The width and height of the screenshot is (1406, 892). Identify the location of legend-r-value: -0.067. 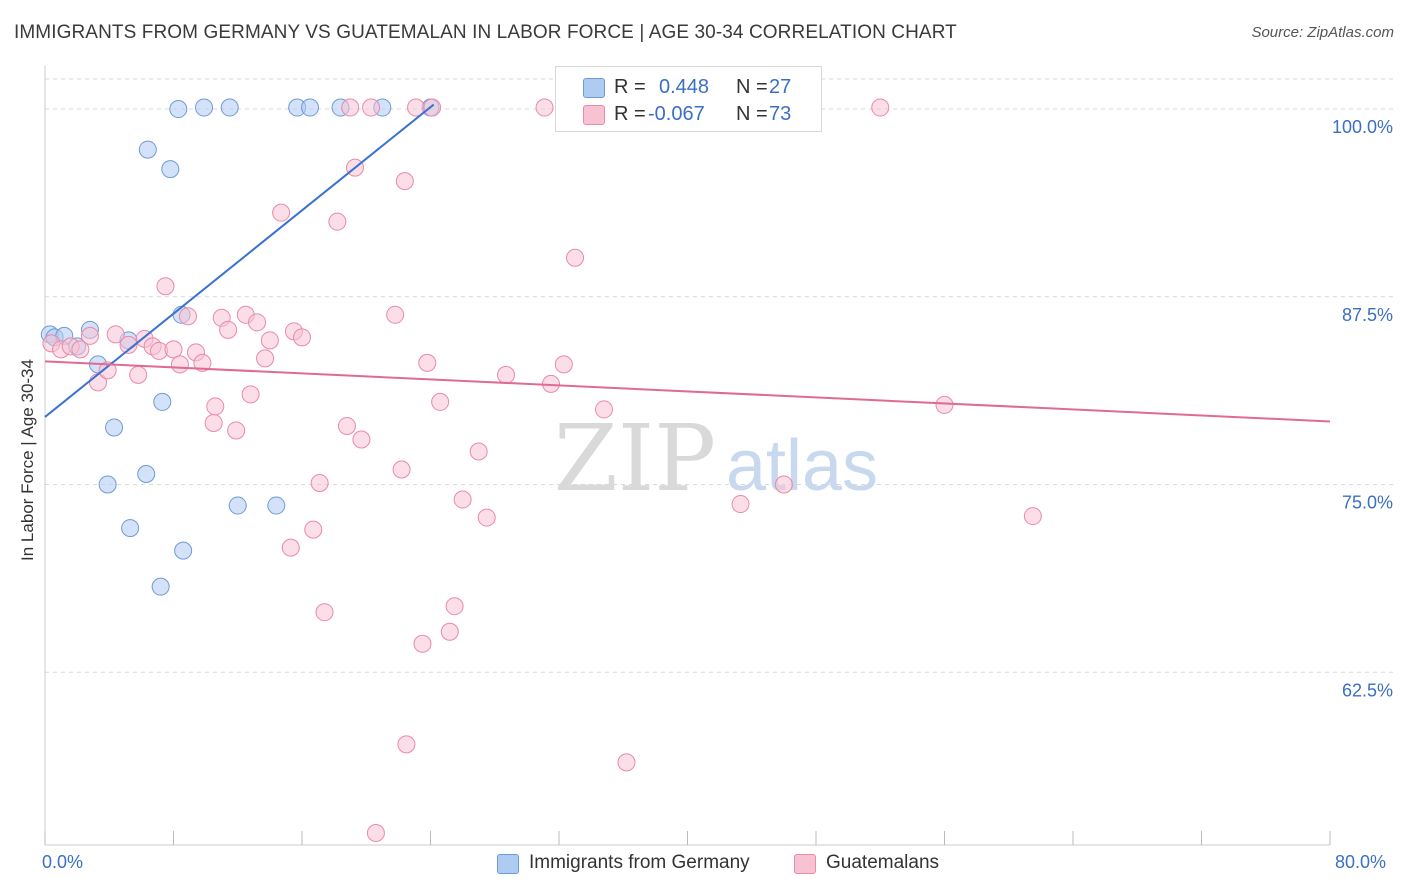
(676, 114).